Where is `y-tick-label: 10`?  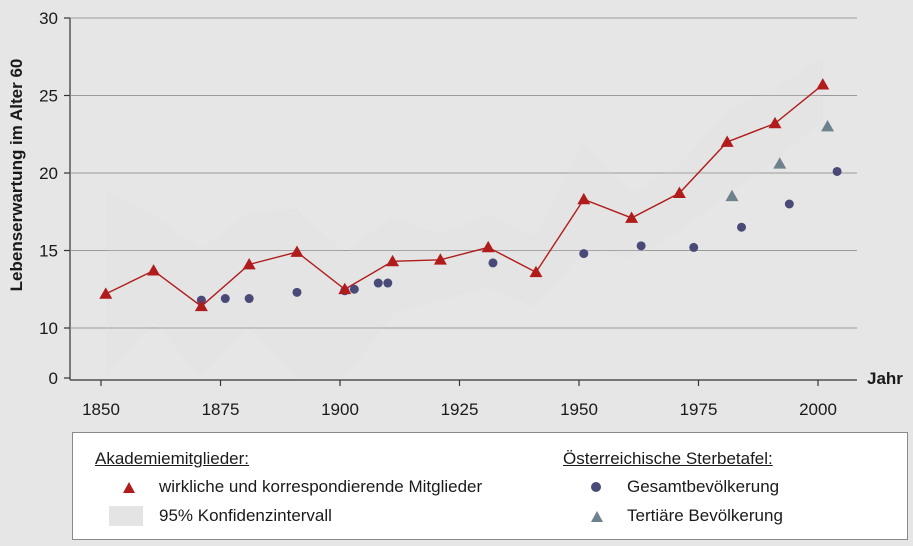
y-tick-label: 10 is located at coordinates (48, 328).